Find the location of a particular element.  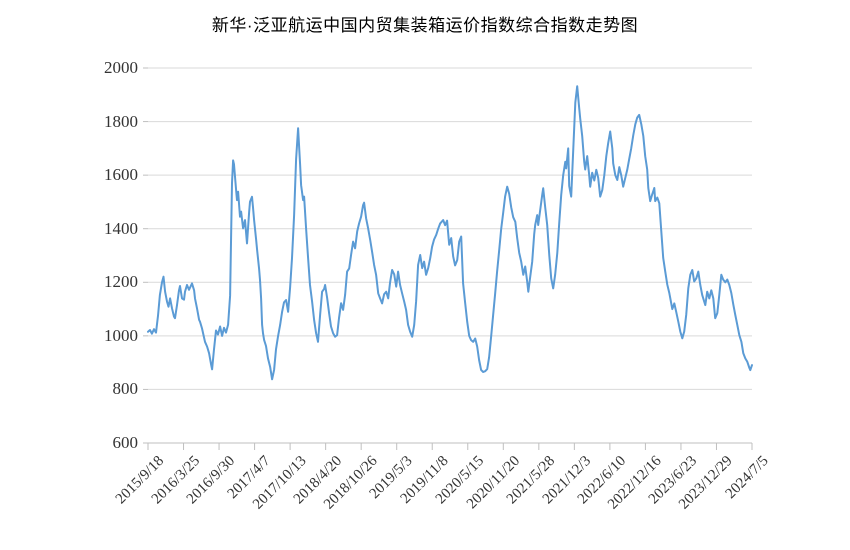

chart-title: 新华·泛亚航运中国内贸集装箱运价指数综合指数走势图 is located at coordinates (425, 25).